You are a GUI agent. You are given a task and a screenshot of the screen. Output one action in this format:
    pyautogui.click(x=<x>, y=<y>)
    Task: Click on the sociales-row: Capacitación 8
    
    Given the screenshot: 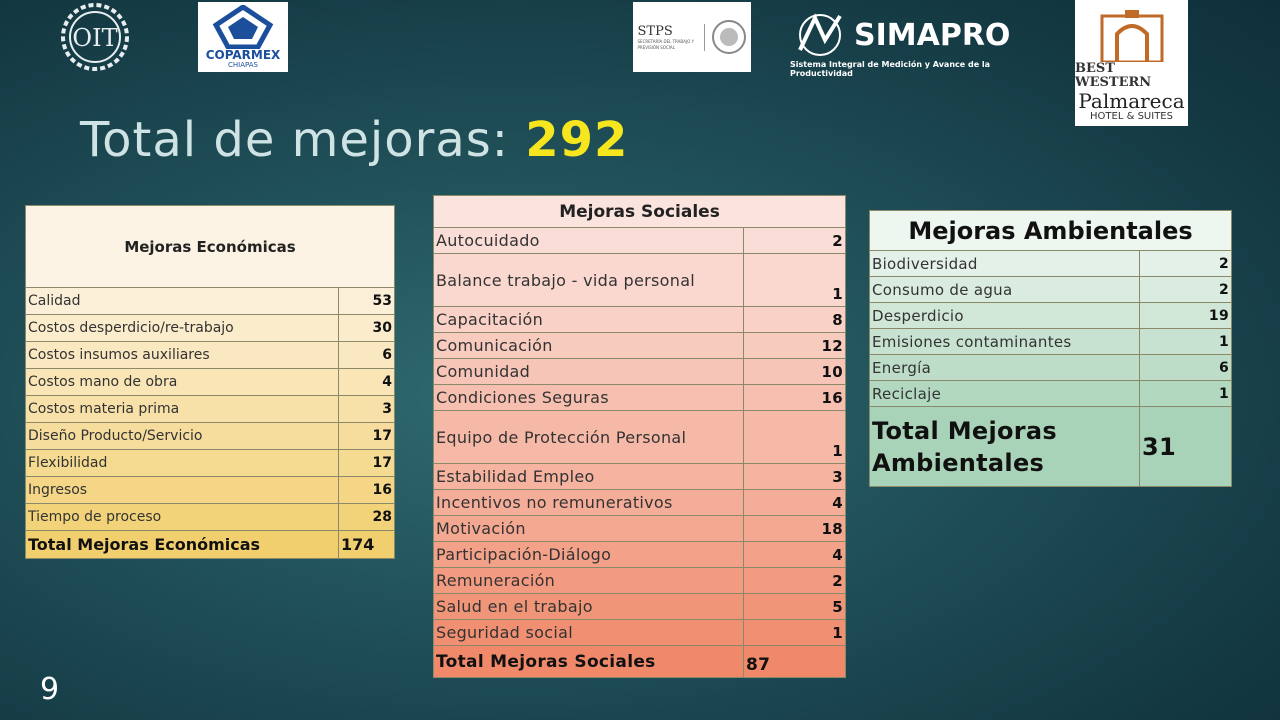 What is the action you would take?
    pyautogui.click(x=639, y=319)
    